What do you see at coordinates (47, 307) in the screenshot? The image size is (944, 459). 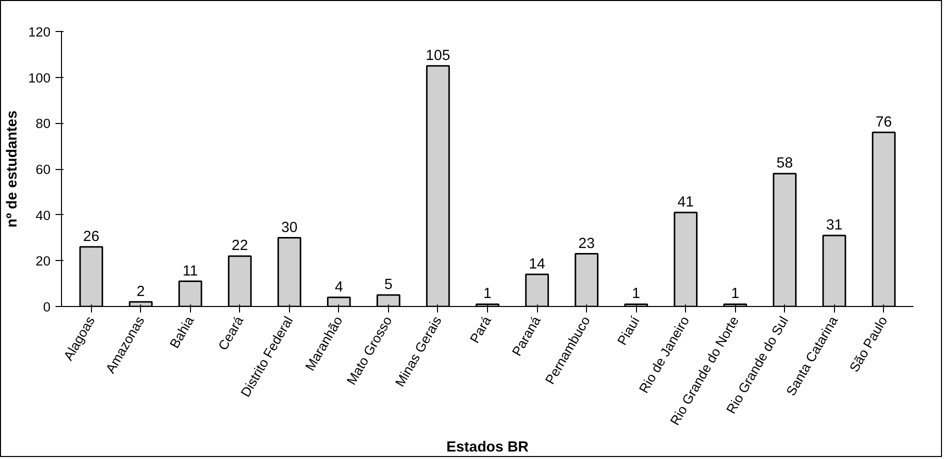 I see `y-tick-label: 0` at bounding box center [47, 307].